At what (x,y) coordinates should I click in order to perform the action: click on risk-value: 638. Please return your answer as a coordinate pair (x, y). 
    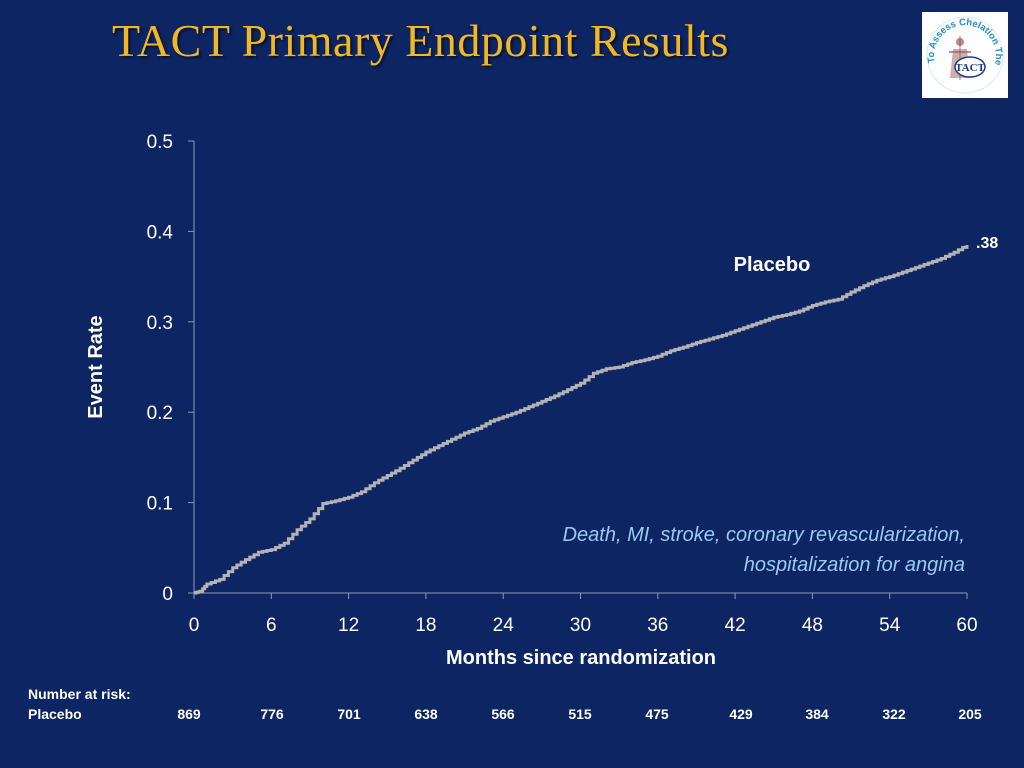
    Looking at the image, I should click on (426, 714).